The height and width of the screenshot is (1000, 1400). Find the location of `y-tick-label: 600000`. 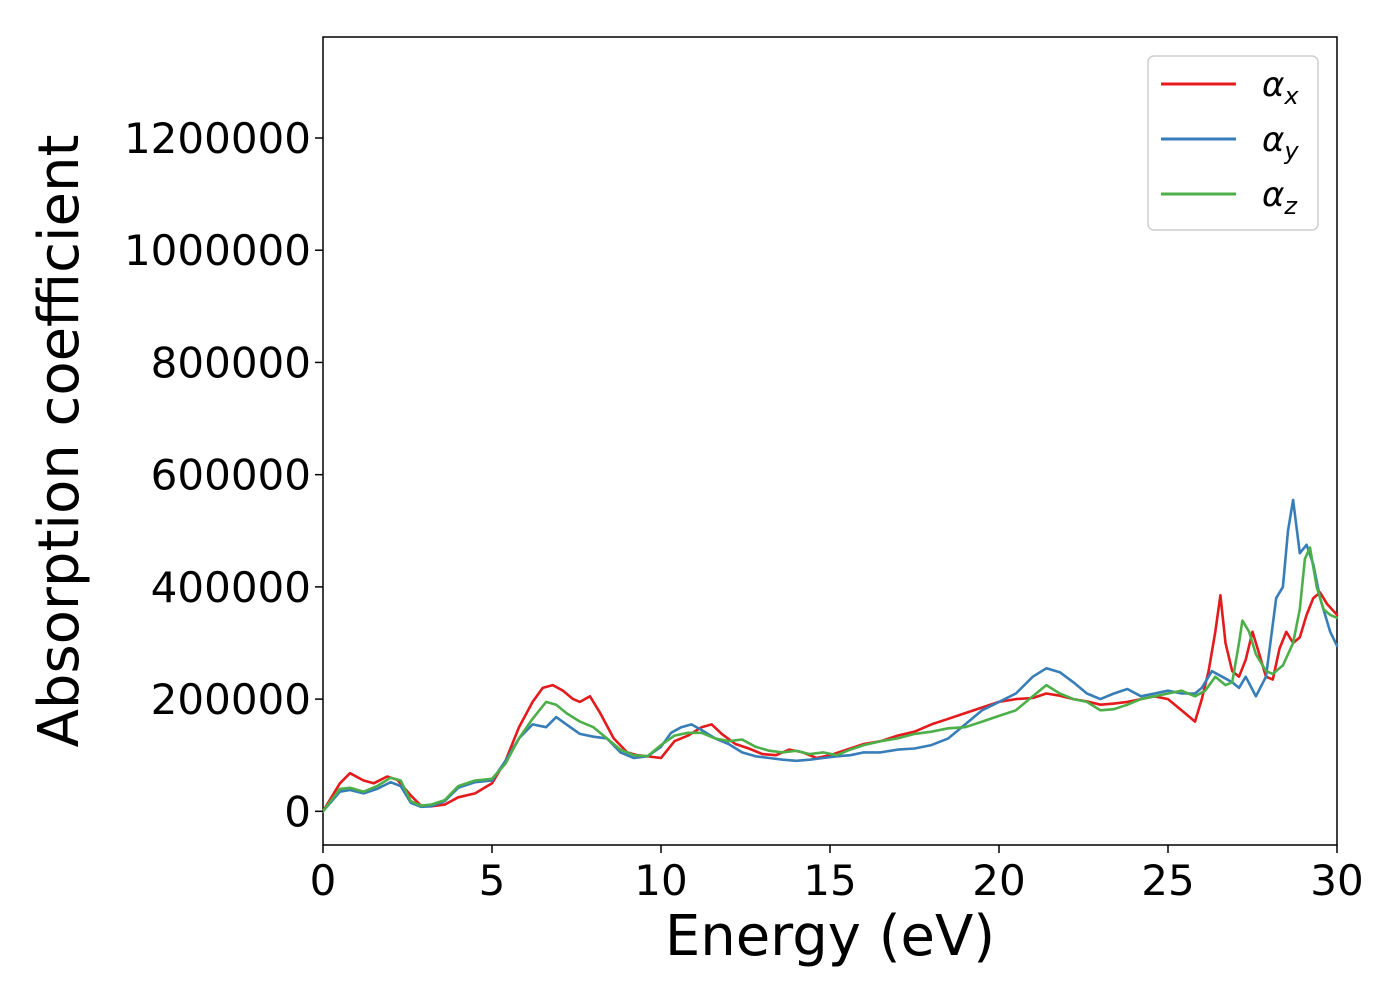

y-tick-label: 600000 is located at coordinates (231, 475).